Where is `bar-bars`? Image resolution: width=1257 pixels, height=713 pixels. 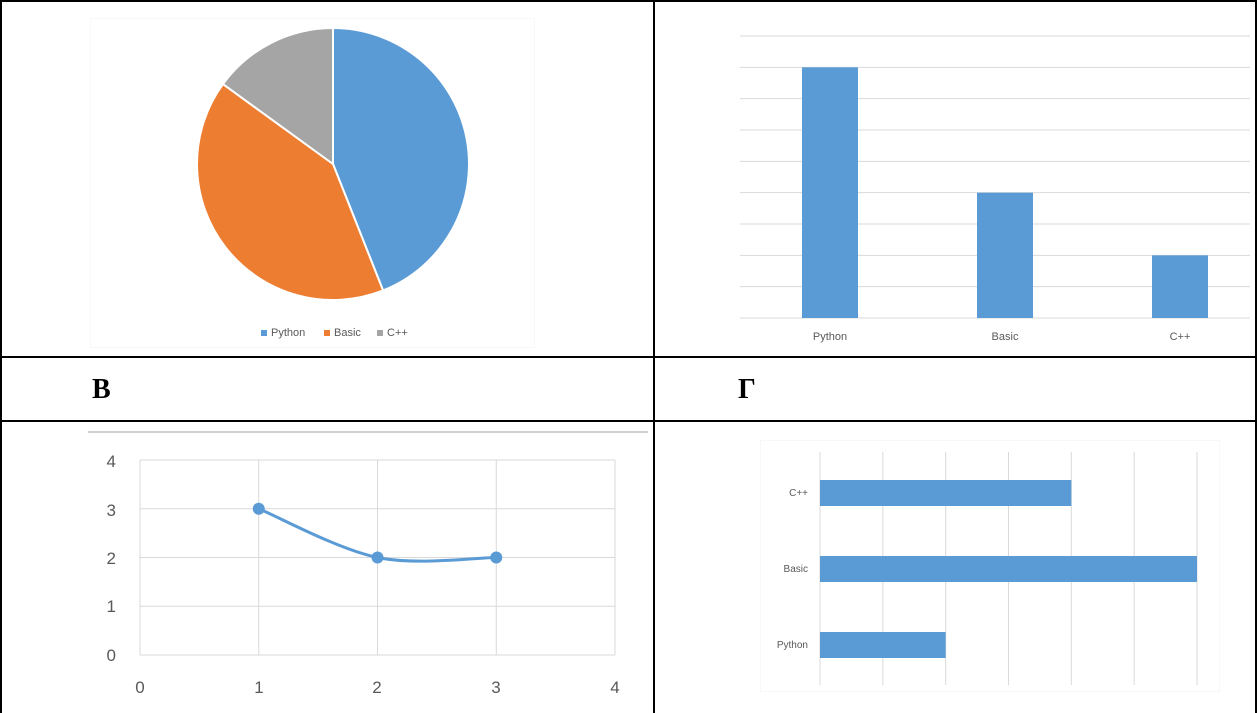
bar-bars is located at coordinates (1005, 192).